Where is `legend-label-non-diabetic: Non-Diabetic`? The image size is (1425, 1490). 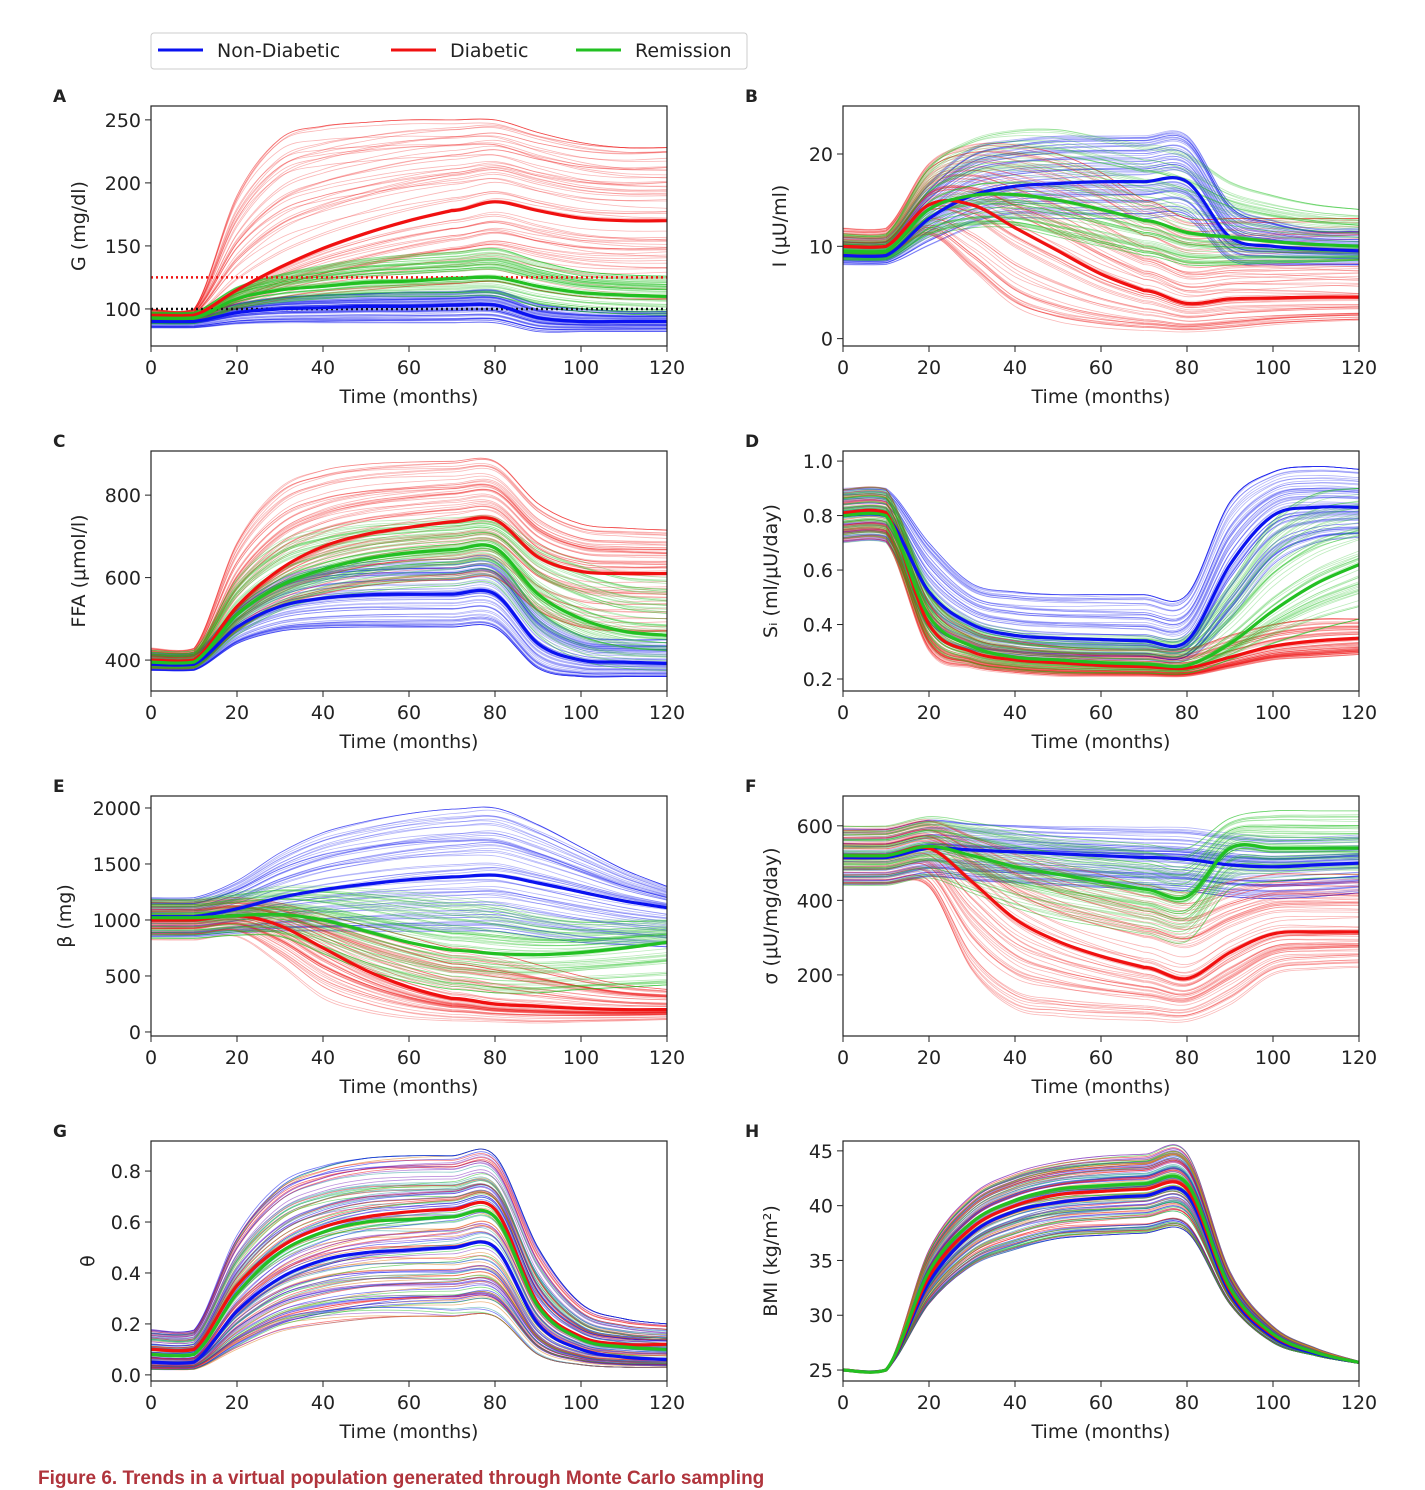
legend-label-non-diabetic: Non-Diabetic is located at coordinates (278, 51).